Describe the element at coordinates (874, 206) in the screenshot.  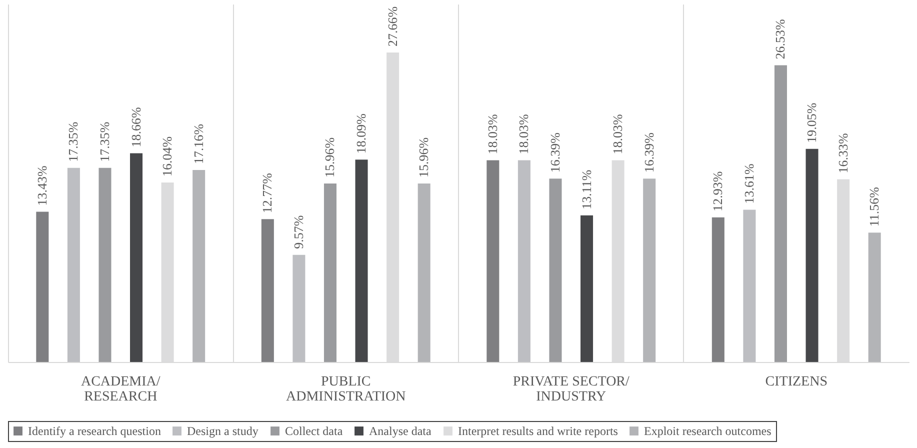
I see `data-label: 11.56%` at that location.